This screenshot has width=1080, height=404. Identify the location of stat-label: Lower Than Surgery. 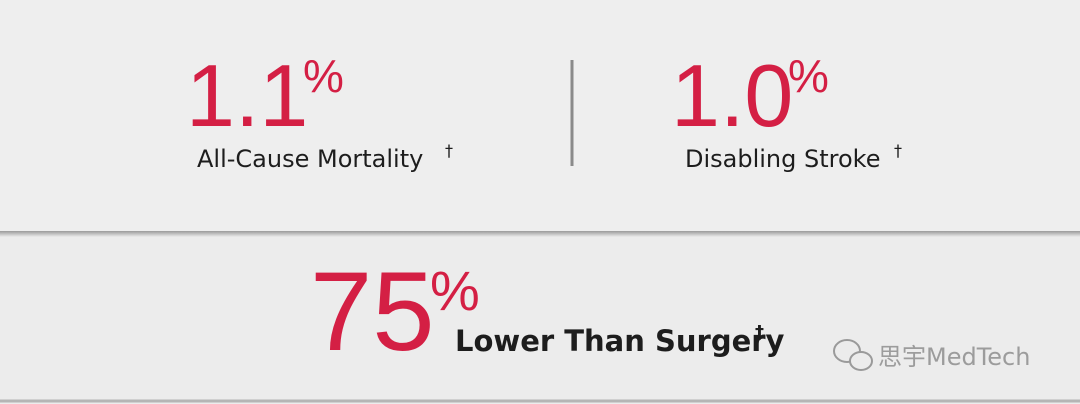
(620, 341).